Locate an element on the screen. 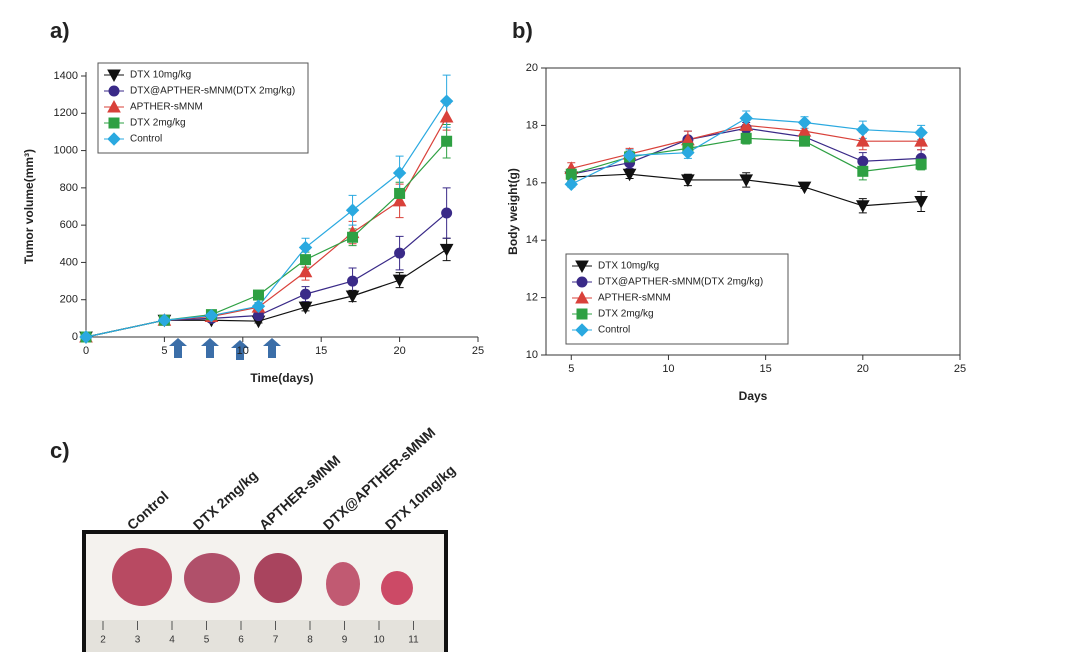  y-axis-label: Tumor volume(mm³) is located at coordinates (29, 206).